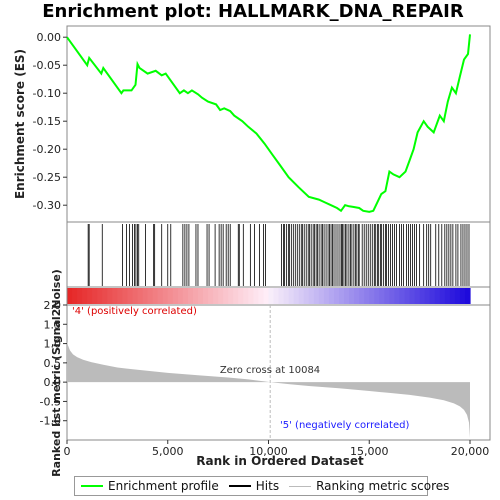 The image size is (500, 500). What do you see at coordinates (47, 121) in the screenshot?
I see `es-y-tick-label: -0.15` at bounding box center [47, 121].